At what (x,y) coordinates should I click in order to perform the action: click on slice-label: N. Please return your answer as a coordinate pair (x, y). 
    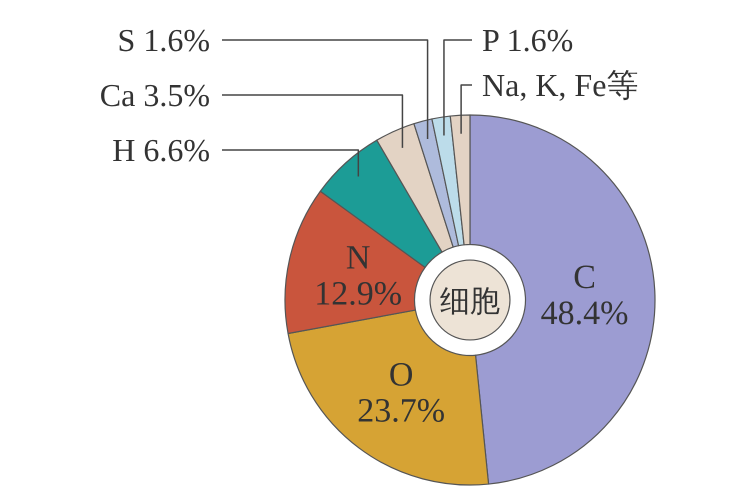
    Looking at the image, I should click on (358, 258).